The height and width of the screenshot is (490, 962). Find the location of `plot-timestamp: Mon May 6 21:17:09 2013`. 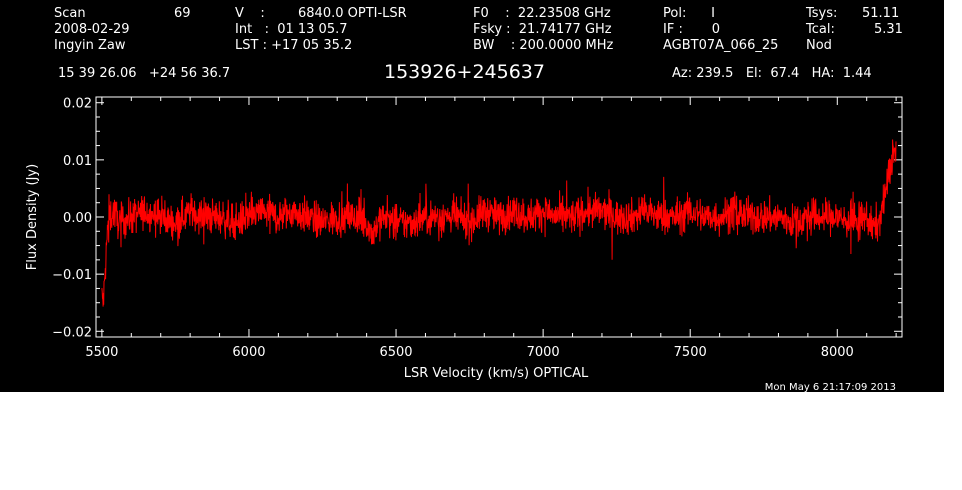

plot-timestamp: Mon May 6 21:17:09 2013 is located at coordinates (830, 387).